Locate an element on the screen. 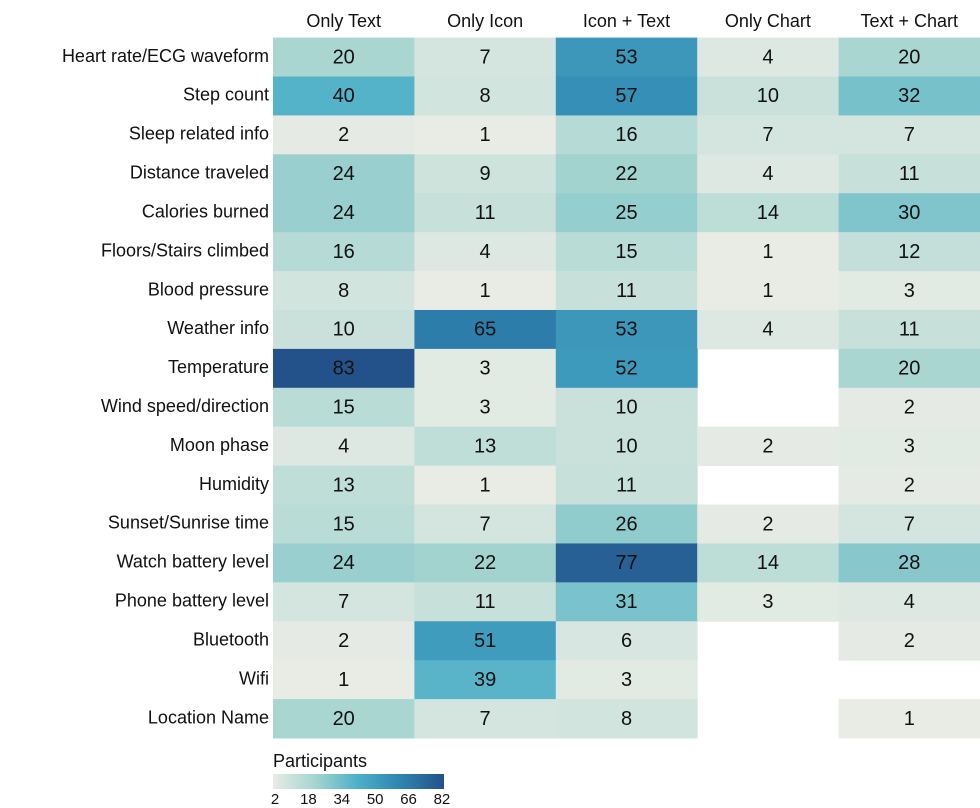 This screenshot has width=980, height=808. legend-title: Participants is located at coordinates (320, 761).